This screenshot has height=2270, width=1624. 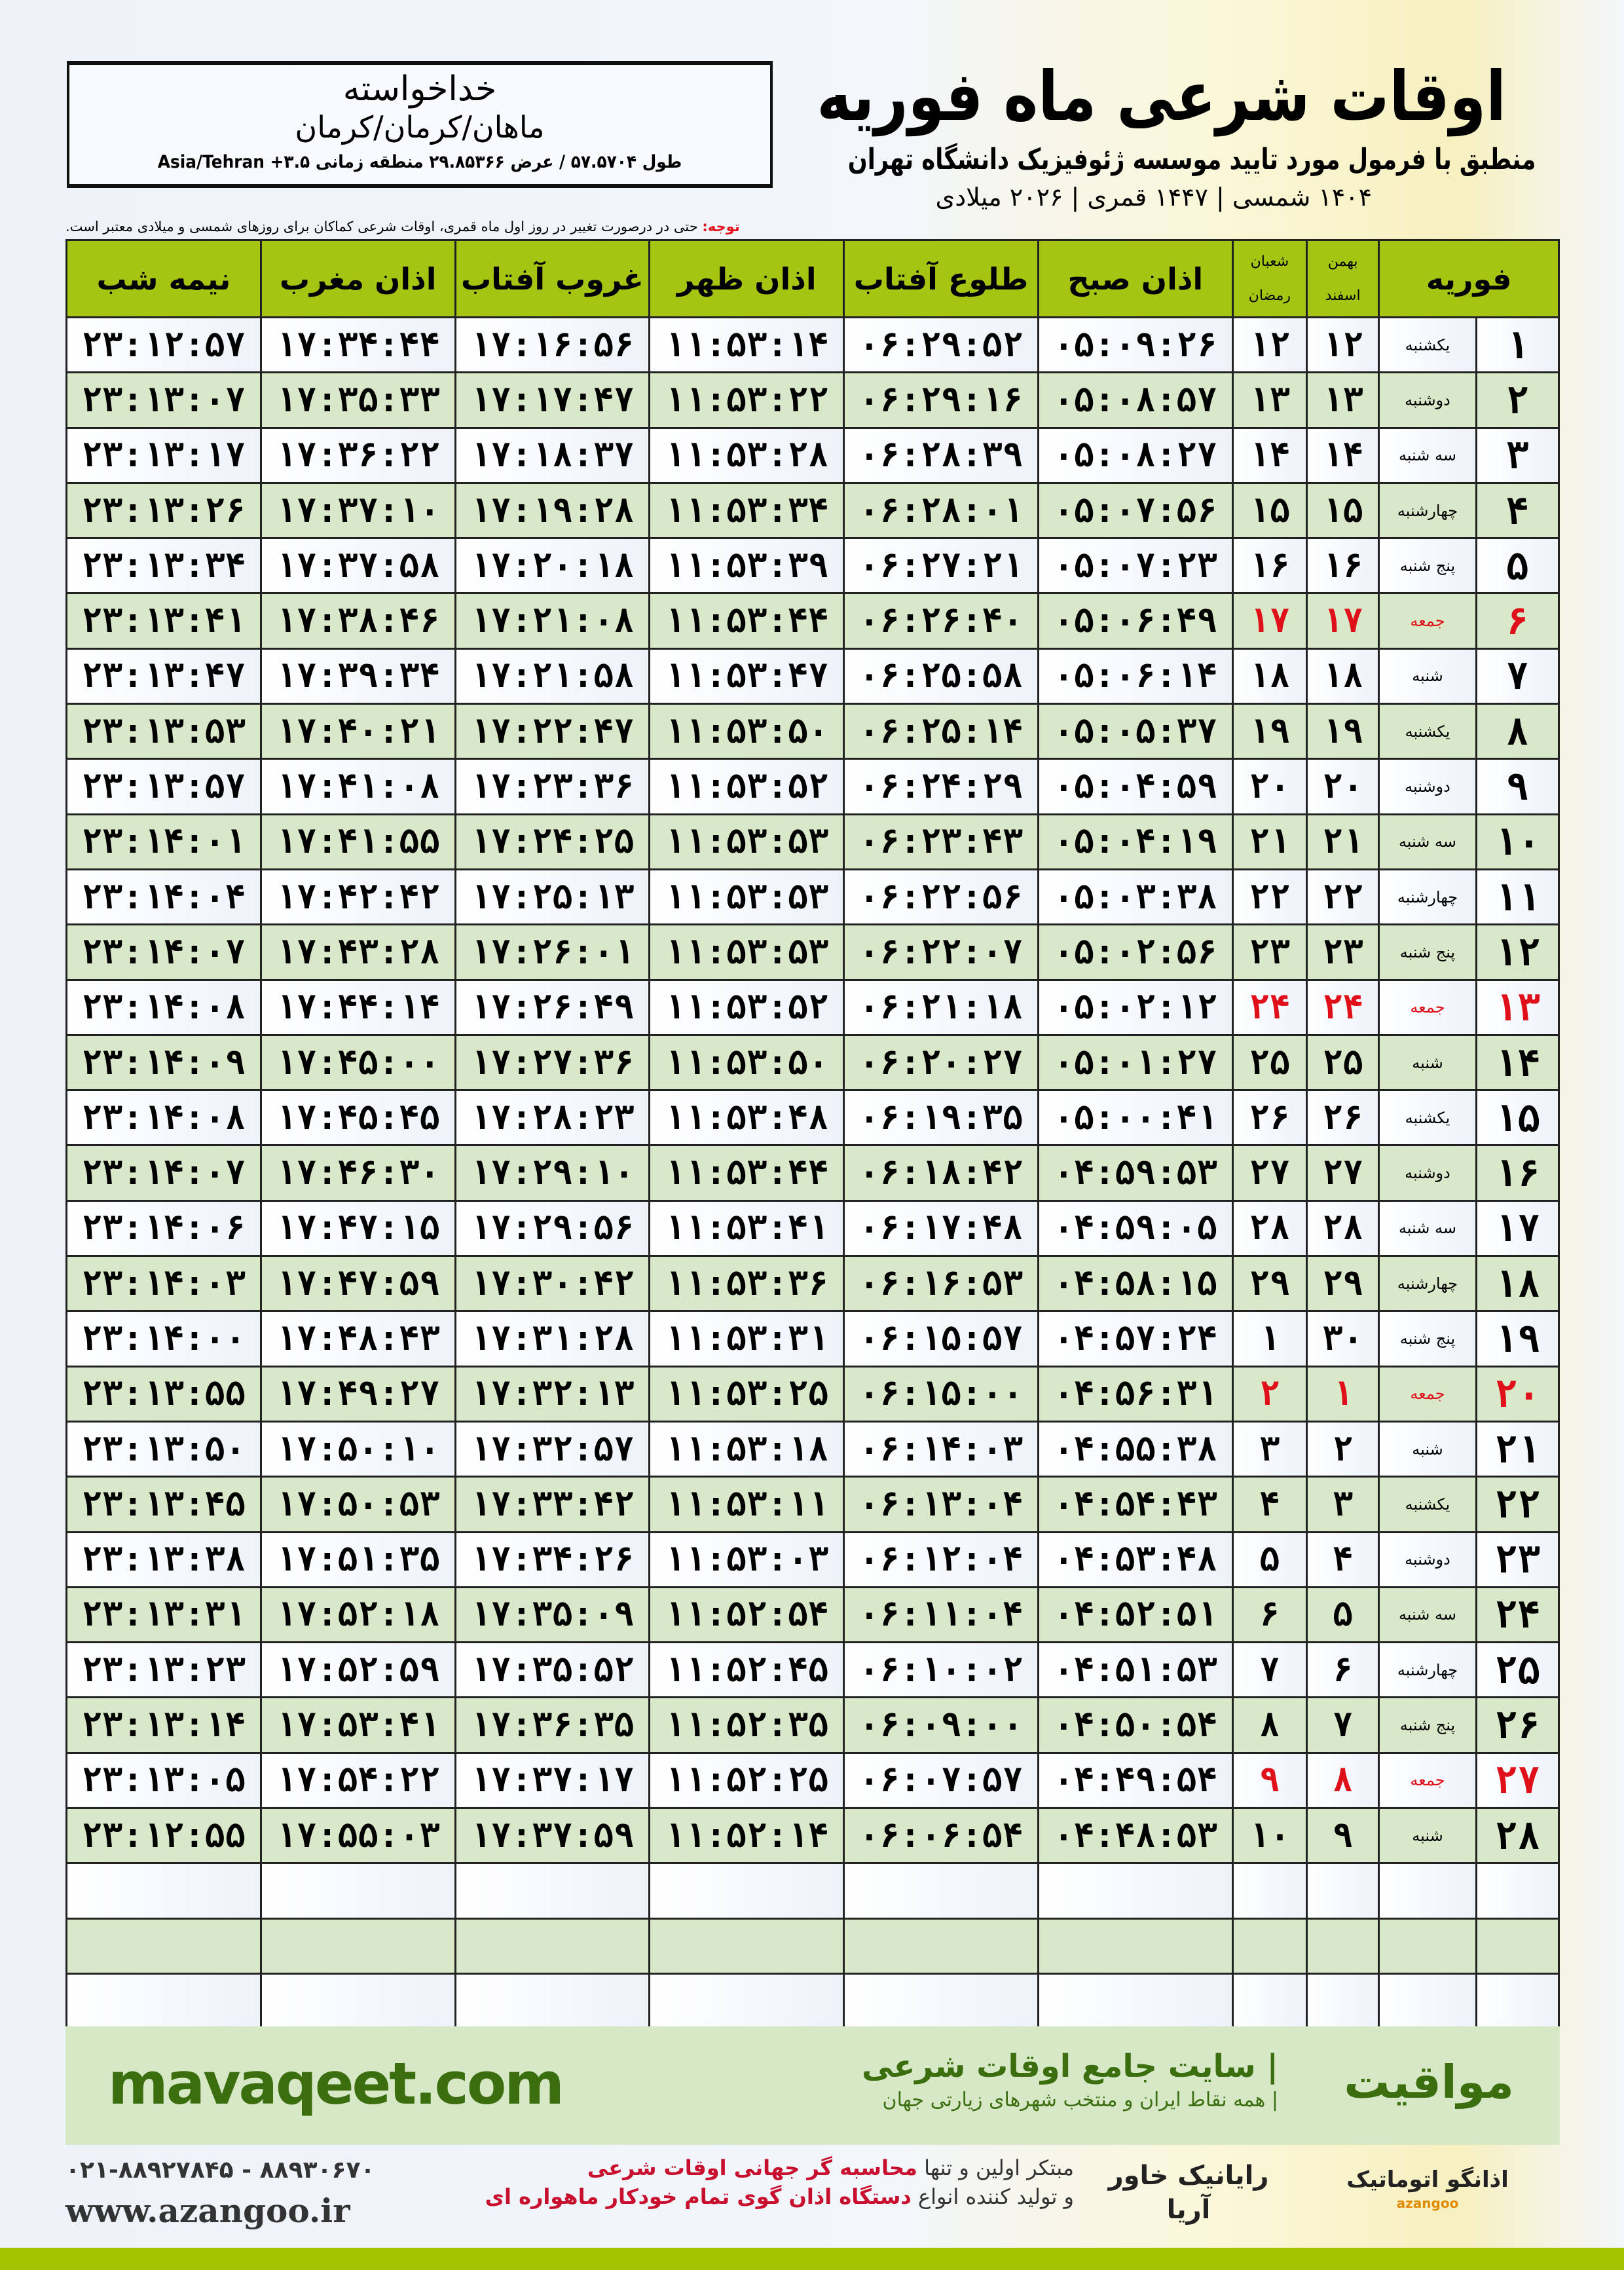 I want to click on maghrib-time: ۱۷:۴۲:۴۲, so click(x=357, y=897).